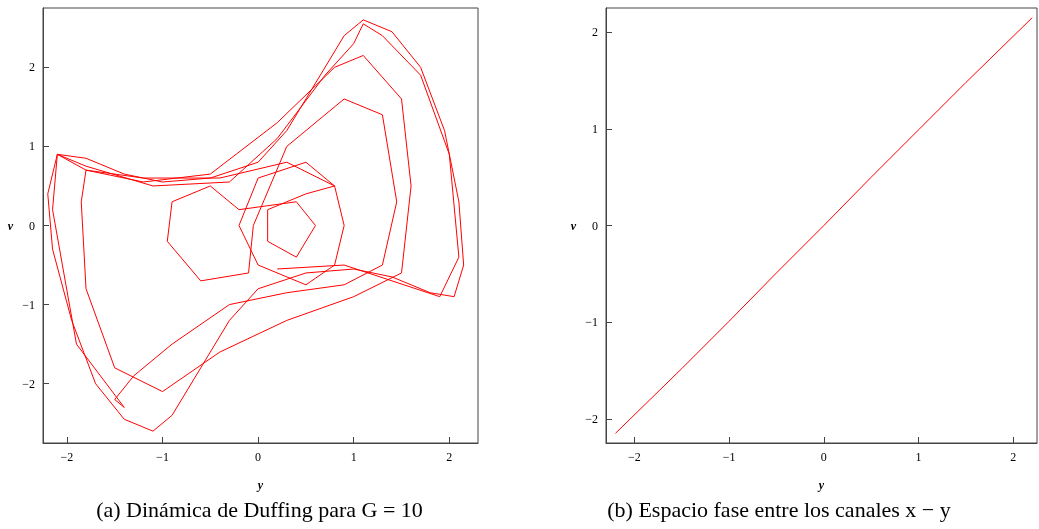 This screenshot has height=529, width=1039. I want to click on text: (b) Espacio fase entre los canales x − y, so click(779, 509).